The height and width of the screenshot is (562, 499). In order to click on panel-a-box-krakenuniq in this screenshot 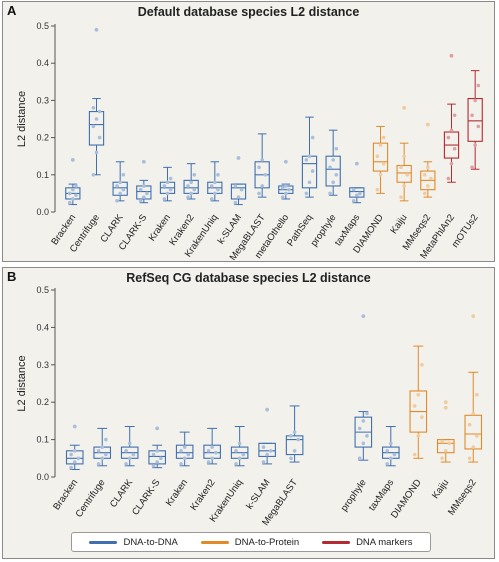, I will do `click(215, 181)`.